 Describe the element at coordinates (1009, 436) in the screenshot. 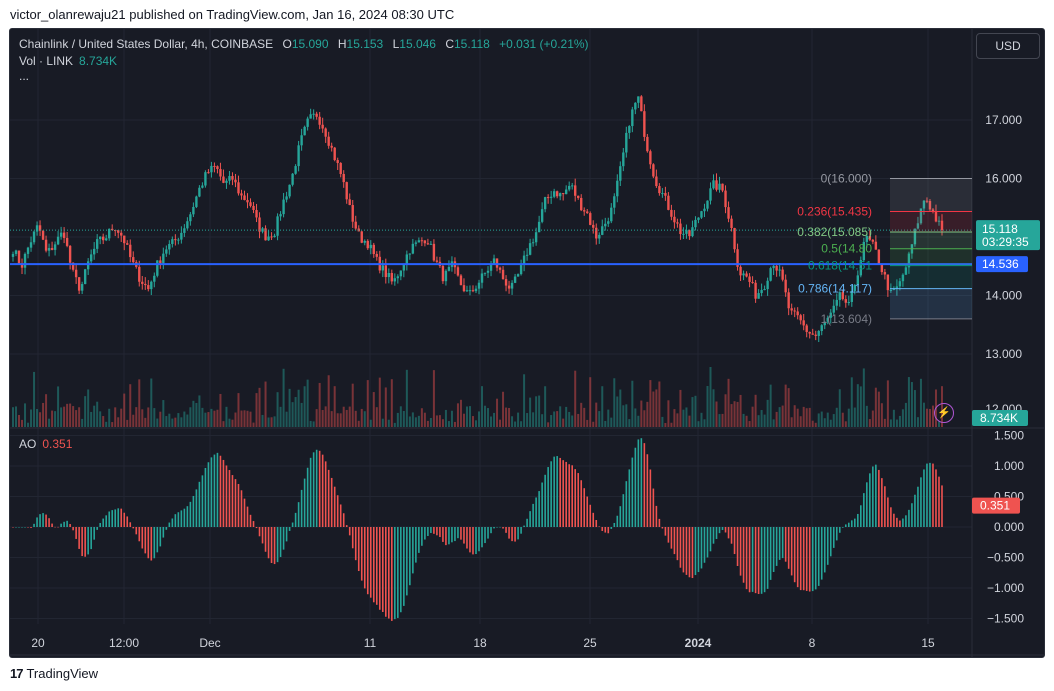

I see `ao-tick-label: 1.500` at that location.